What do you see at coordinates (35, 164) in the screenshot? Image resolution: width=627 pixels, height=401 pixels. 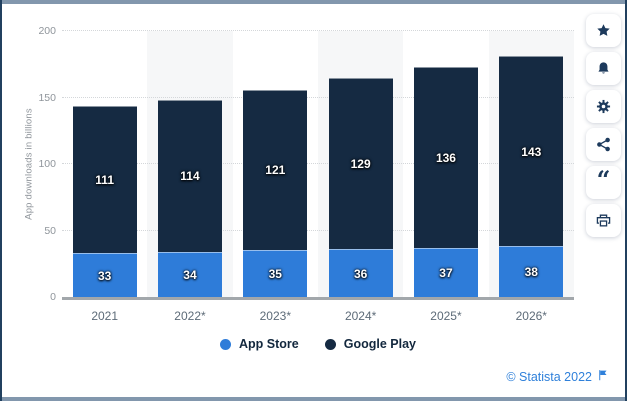 I see `y-axis: 0 50 100 150 200` at bounding box center [35, 164].